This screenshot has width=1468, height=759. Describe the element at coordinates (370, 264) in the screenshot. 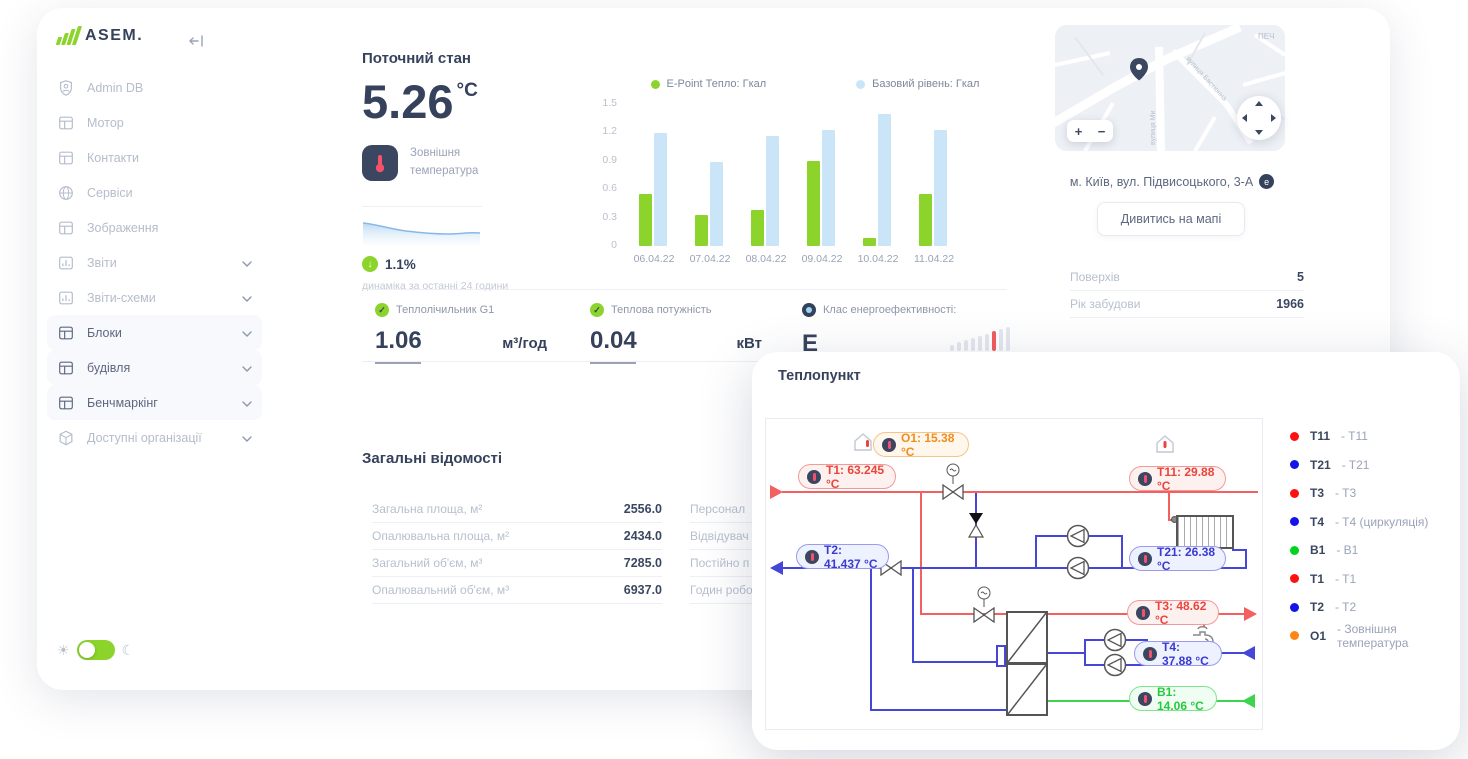

I see `arrow-down-icon: ↓` at that location.